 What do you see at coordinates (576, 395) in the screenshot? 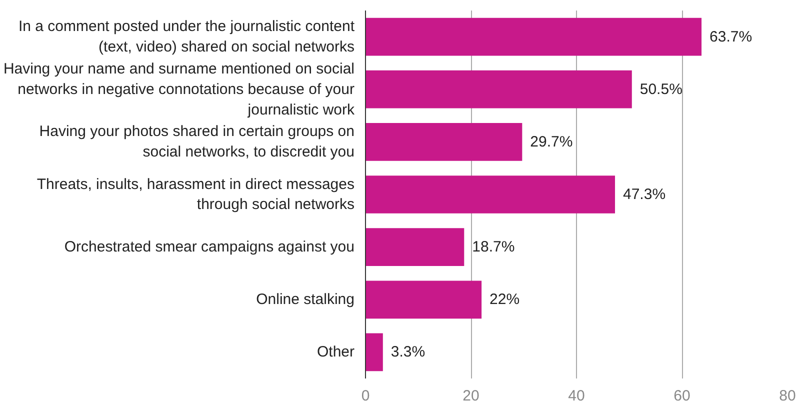
I see `x-tick-label: 40` at bounding box center [576, 395].